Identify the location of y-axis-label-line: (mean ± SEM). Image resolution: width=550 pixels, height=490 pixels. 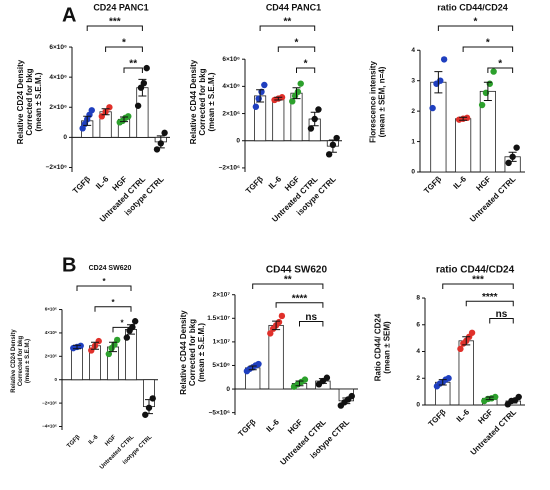
(387, 347).